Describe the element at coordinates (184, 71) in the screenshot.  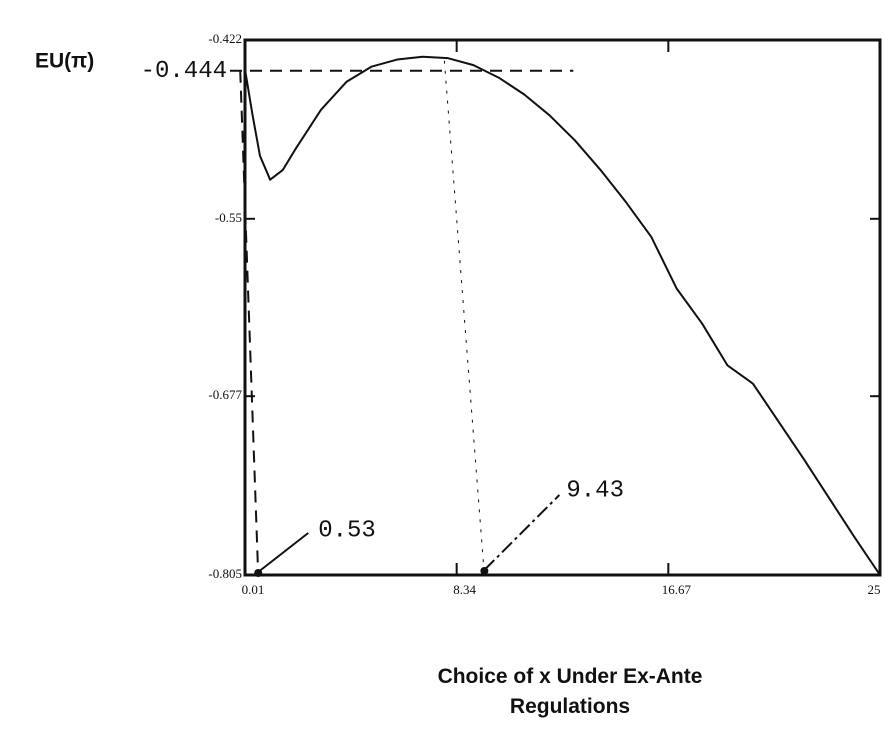
I see `annotation: -0.444` at that location.